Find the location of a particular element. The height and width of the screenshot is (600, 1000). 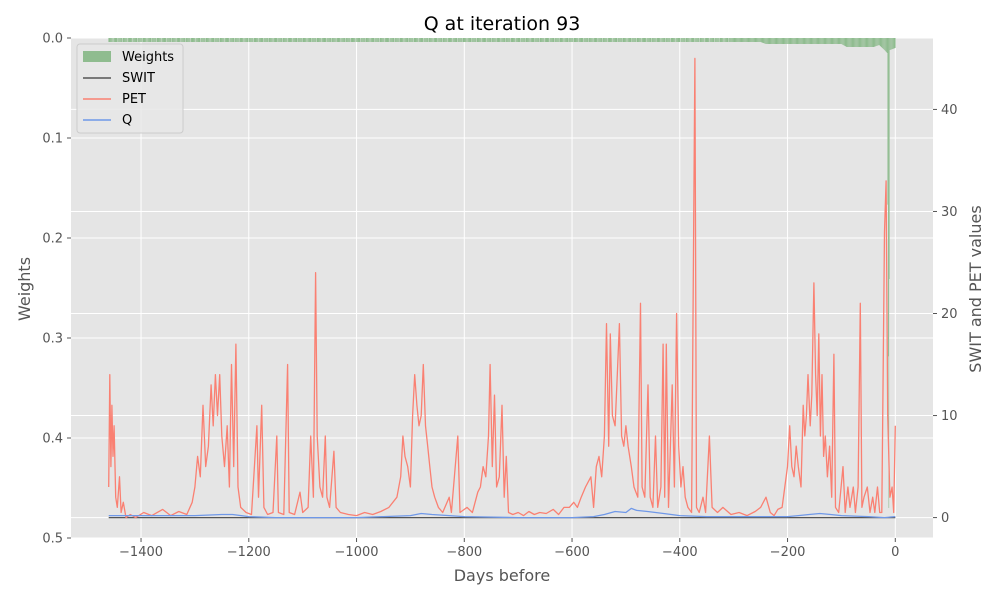

chart-title: Q at iteration 93 is located at coordinates (502, 24).